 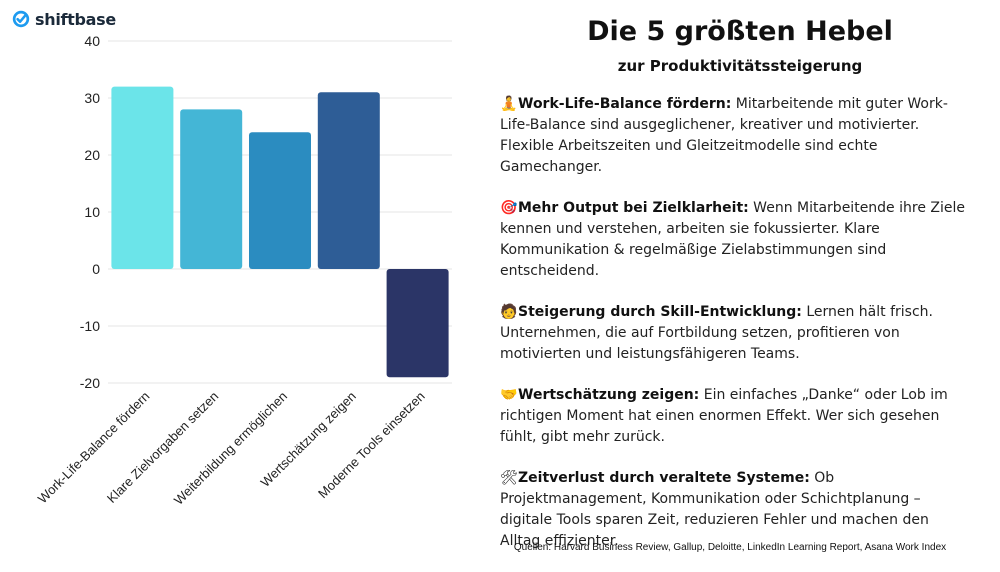 What do you see at coordinates (230, 448) in the screenshot?
I see `x-category-label: Weiterbildung ermöglichen` at bounding box center [230, 448].